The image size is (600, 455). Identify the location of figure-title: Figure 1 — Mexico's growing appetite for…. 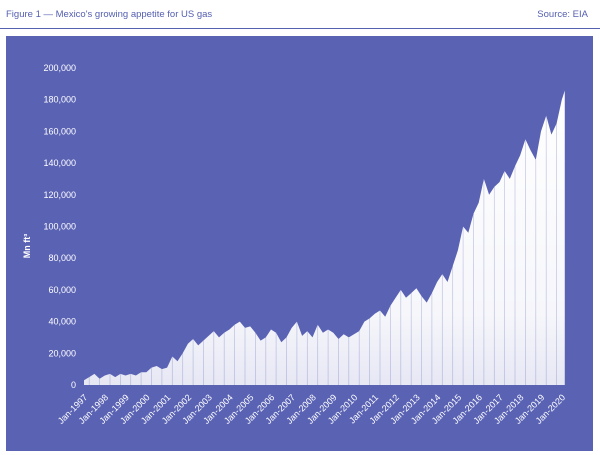
(109, 14).